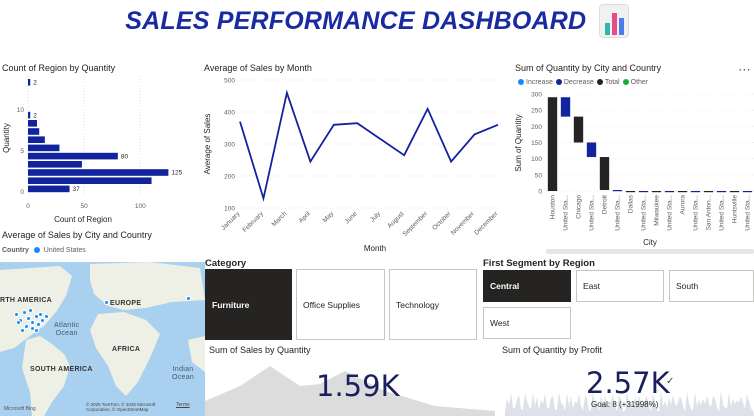  I want to click on sales-card-value: 1.59K, so click(358, 386).